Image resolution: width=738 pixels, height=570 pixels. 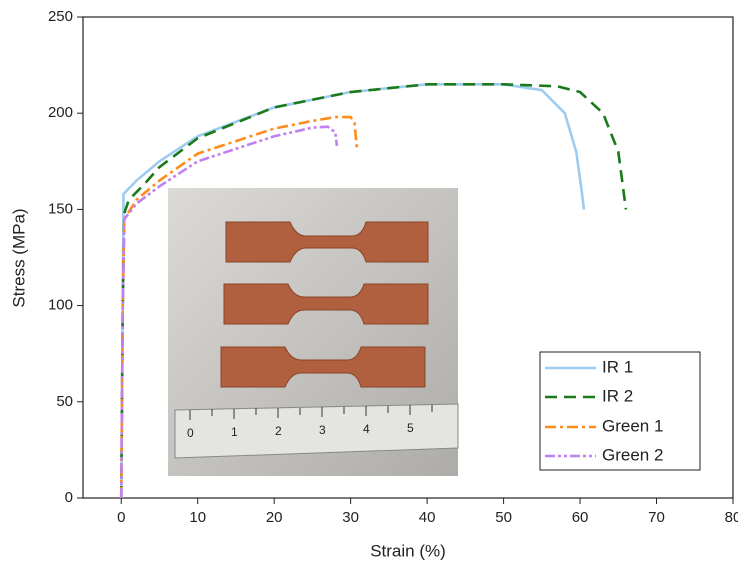 I want to click on y-tick-label: 0, so click(x=69, y=497).